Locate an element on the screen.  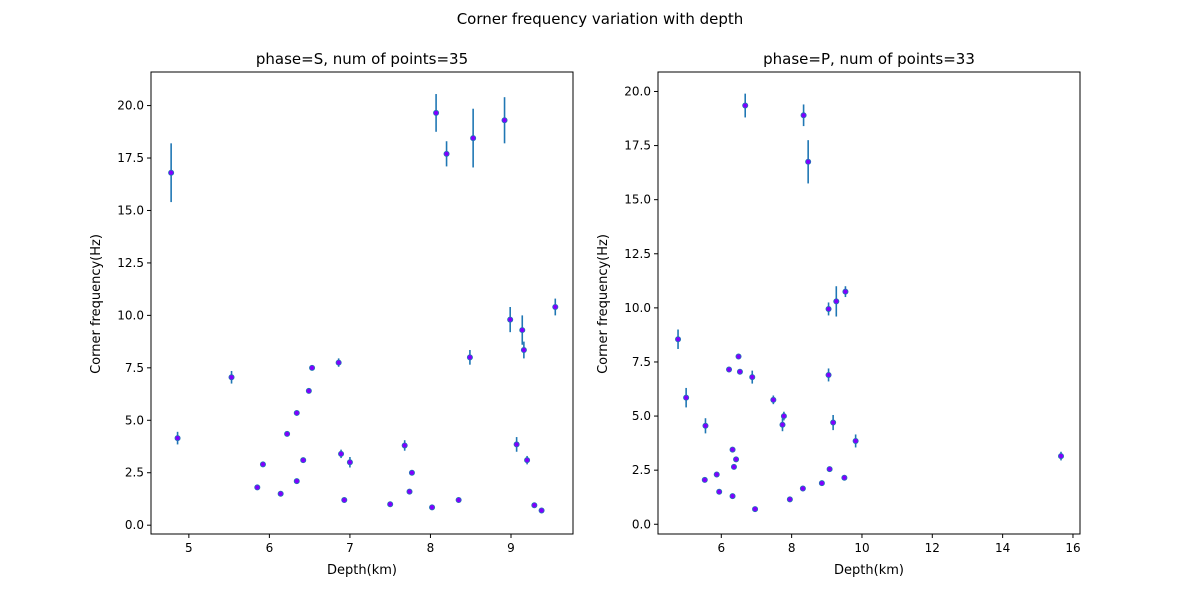
y-tick-label: 5.0 is located at coordinates (134, 420).